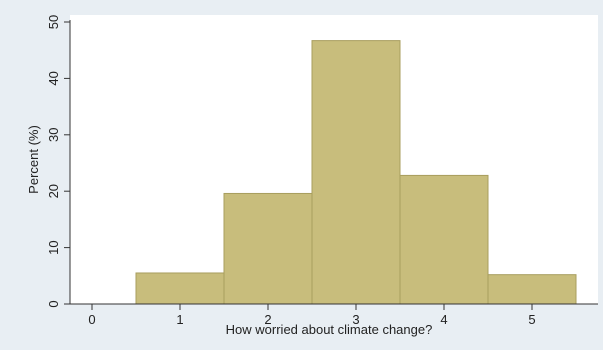 Image resolution: width=603 pixels, height=355 pixels. What do you see at coordinates (179, 319) in the screenshot?
I see `x-tick-label: 1` at bounding box center [179, 319].